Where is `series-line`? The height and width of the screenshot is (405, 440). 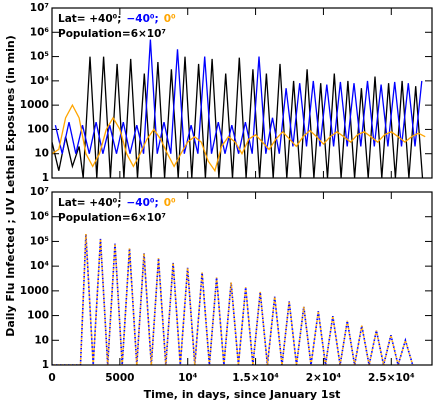 series-line is located at coordinates (239, 138).